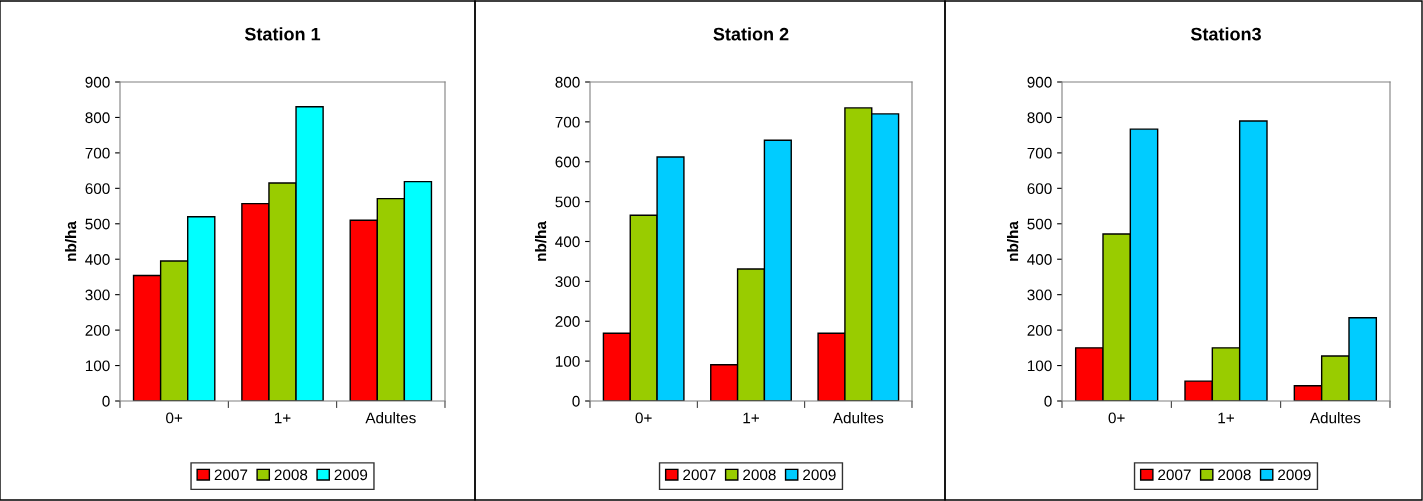 This screenshot has height=501, width=1423. What do you see at coordinates (751, 34) in the screenshot?
I see `chart-title: Station 2` at bounding box center [751, 34].